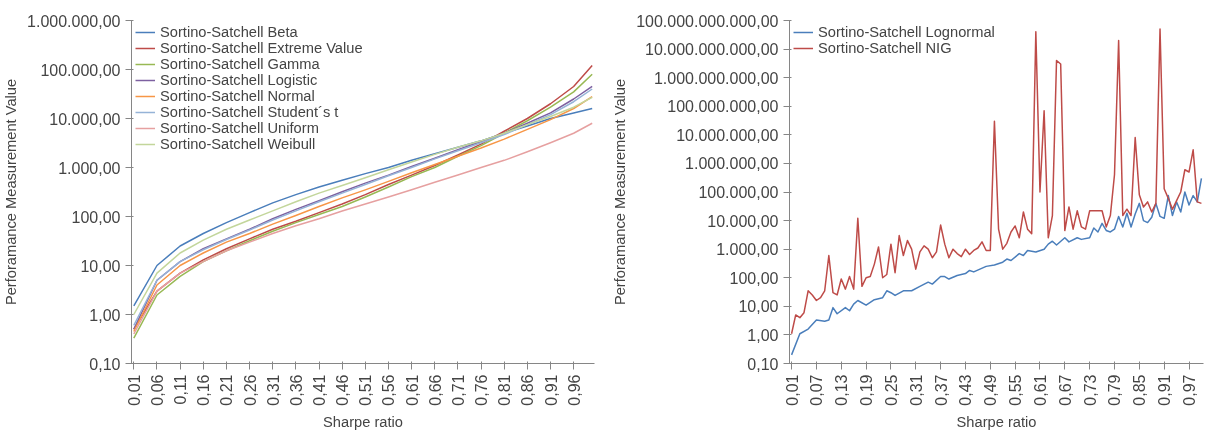  Describe the element at coordinates (716, 78) in the screenshot. I see `y-tick-label: 1.000.000.000,00` at that location.